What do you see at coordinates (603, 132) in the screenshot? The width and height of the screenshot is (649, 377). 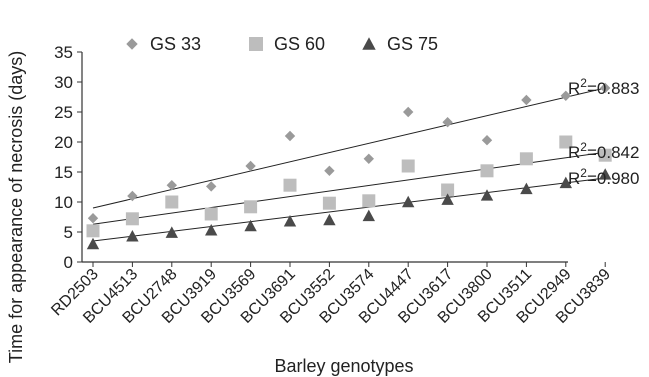 I see `r2-labels: R2=0.883 R2=0.842 R2=0.980` at bounding box center [603, 132].